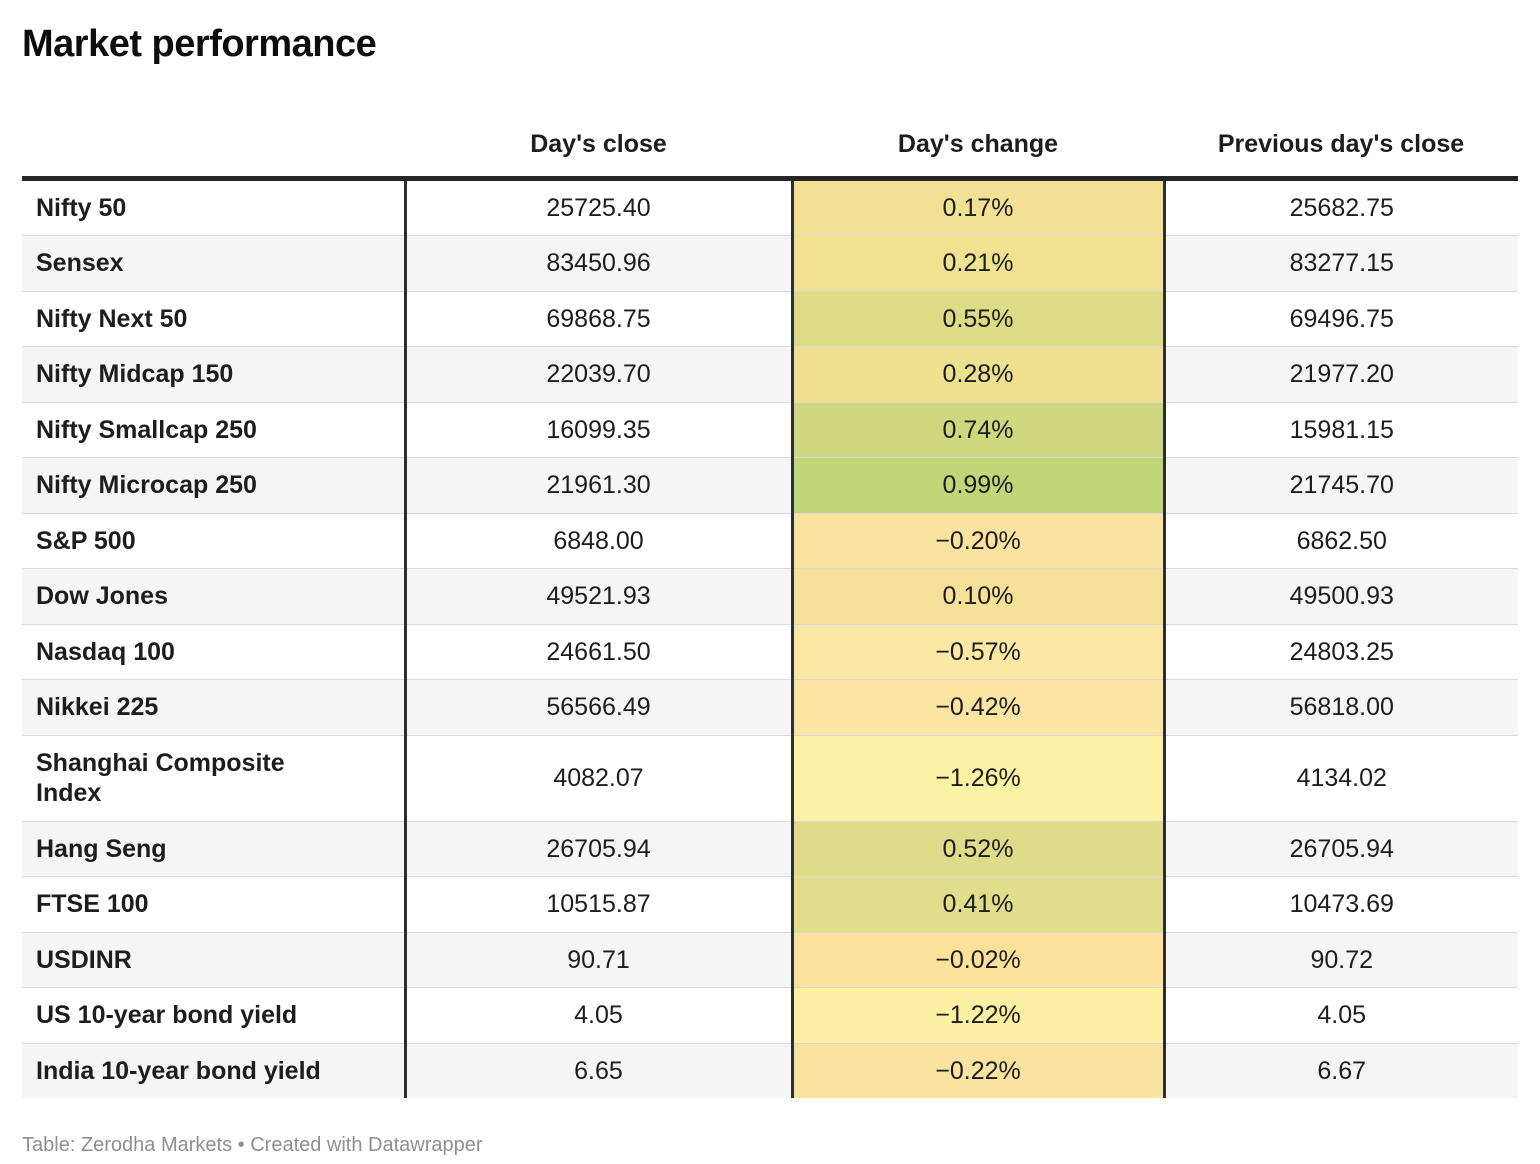 Image resolution: width=1540 pixels, height=1164 pixels. Describe the element at coordinates (146, 485) in the screenshot. I see `row-label: Nifty Microcap 250` at that location.